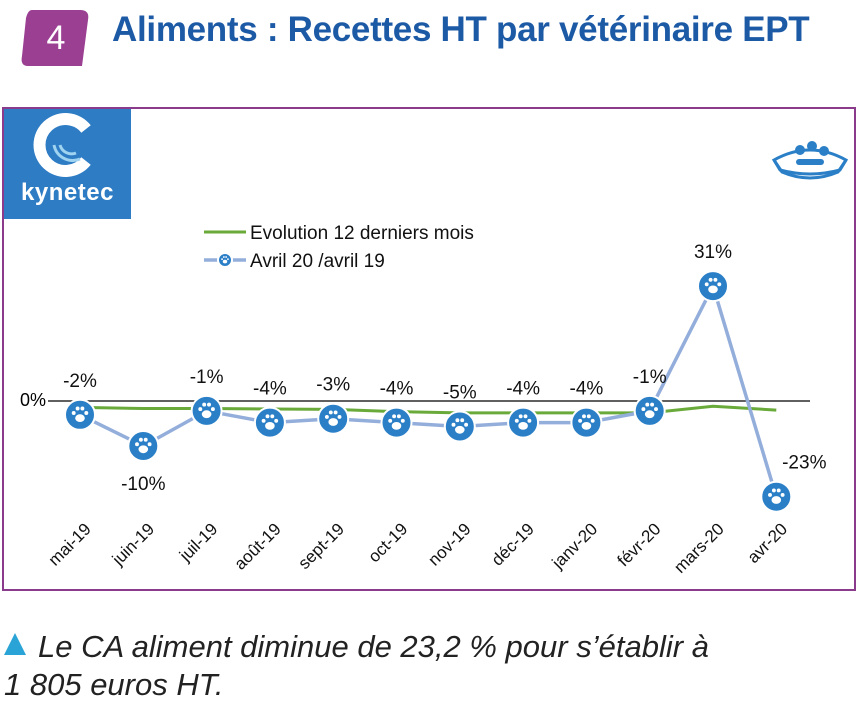 The image size is (863, 704). What do you see at coordinates (699, 548) in the screenshot?
I see `x-tick-label: mars-20` at bounding box center [699, 548].